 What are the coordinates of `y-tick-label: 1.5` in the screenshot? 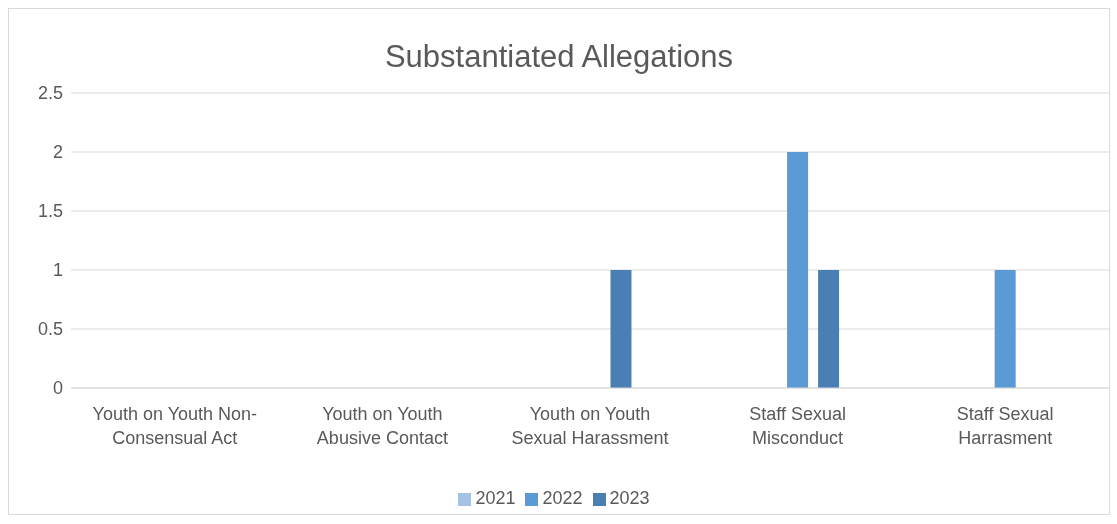 It's located at (50, 211).